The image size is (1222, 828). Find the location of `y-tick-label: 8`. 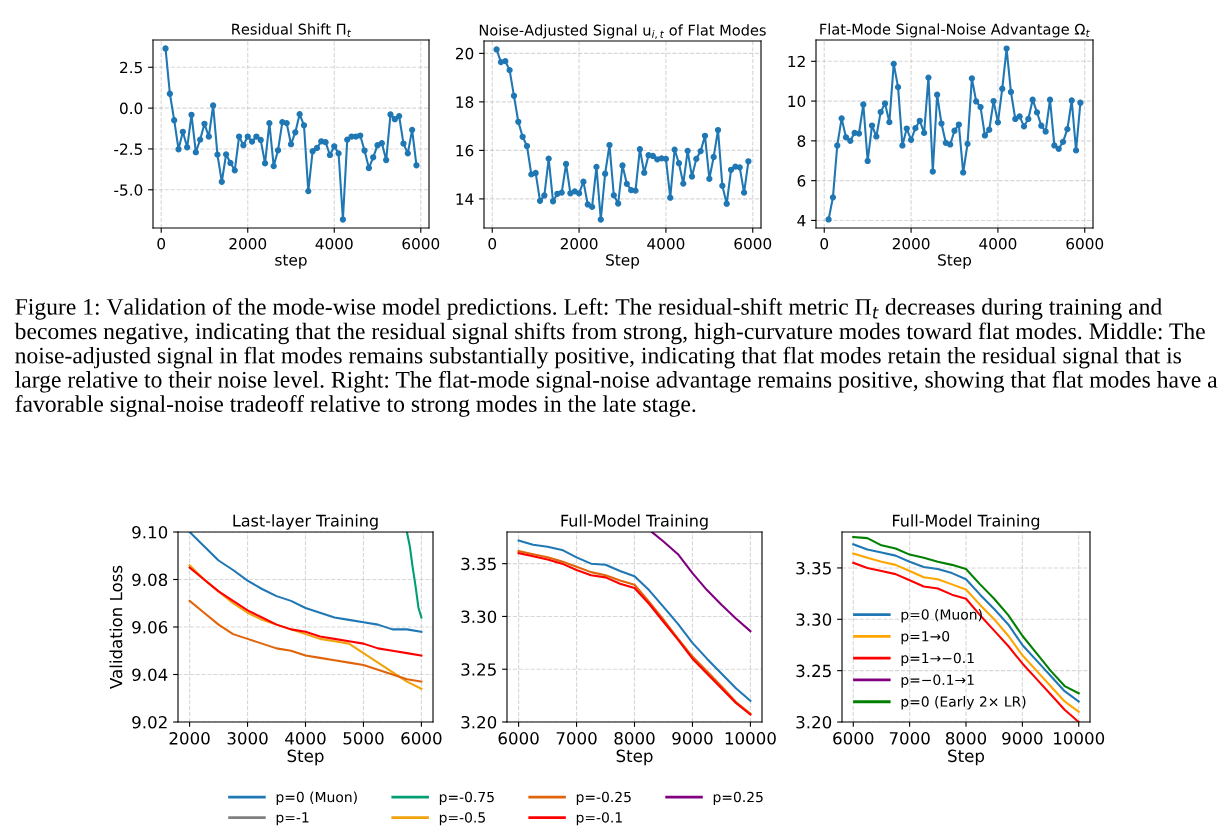

y-tick-label: 8 is located at coordinates (801, 141).